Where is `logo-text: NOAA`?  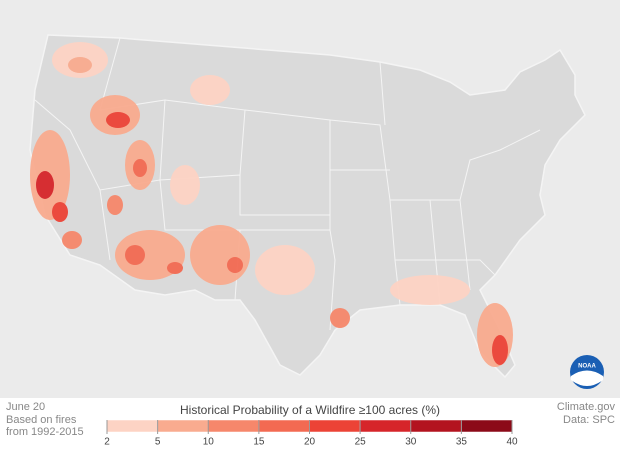
logo-text: NOAA is located at coordinates (587, 367).